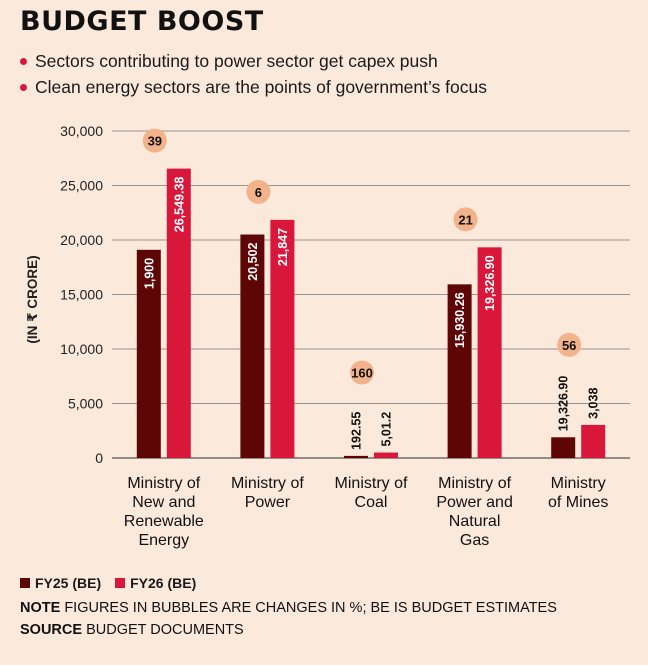  I want to click on change-bubble-label: 160, so click(362, 373).